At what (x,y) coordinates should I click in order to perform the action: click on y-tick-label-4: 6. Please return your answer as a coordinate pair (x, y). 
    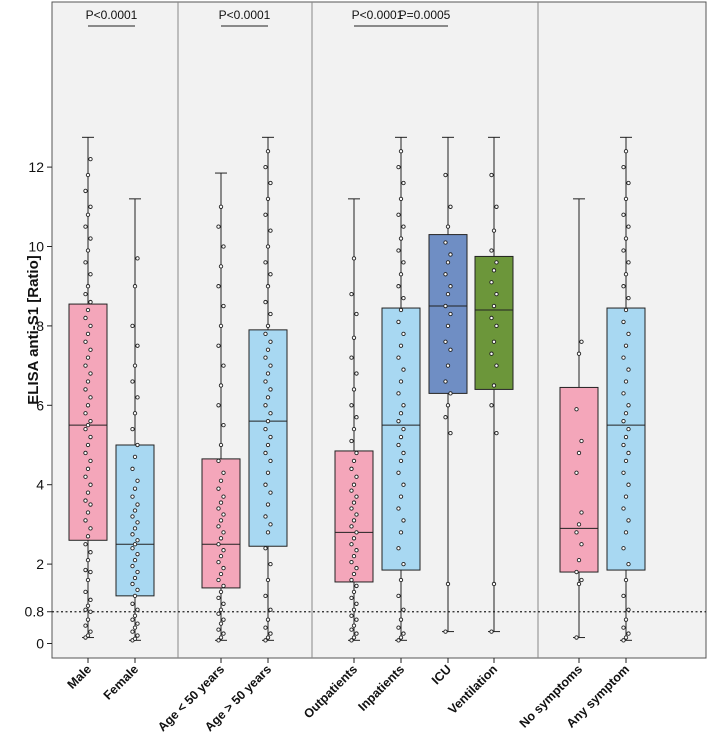
    Looking at the image, I should click on (40, 405).